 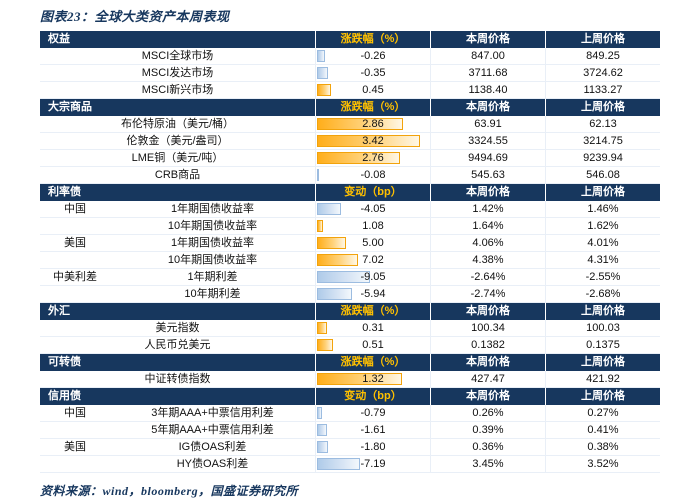 I want to click on change-cell-text: -9.05, so click(x=373, y=277).